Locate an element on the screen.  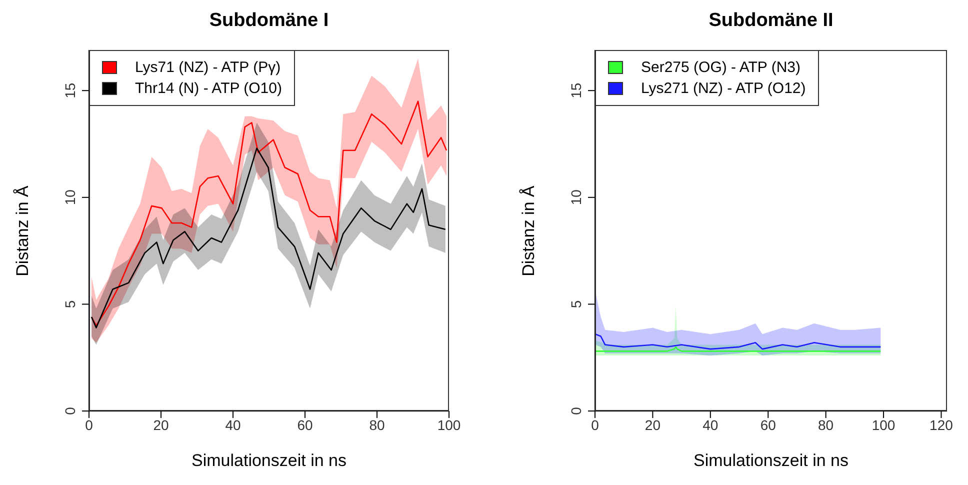
chart-title: Subdomäne I is located at coordinates (269, 21).